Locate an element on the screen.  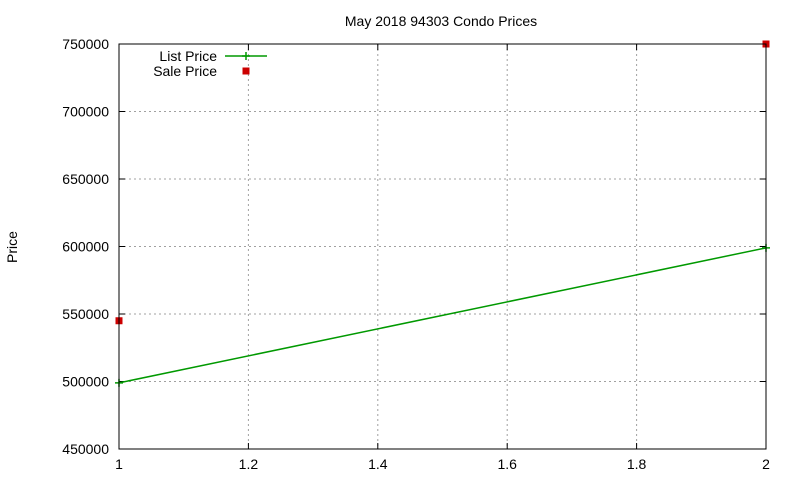
x-tick-label: 1.6 is located at coordinates (507, 464).